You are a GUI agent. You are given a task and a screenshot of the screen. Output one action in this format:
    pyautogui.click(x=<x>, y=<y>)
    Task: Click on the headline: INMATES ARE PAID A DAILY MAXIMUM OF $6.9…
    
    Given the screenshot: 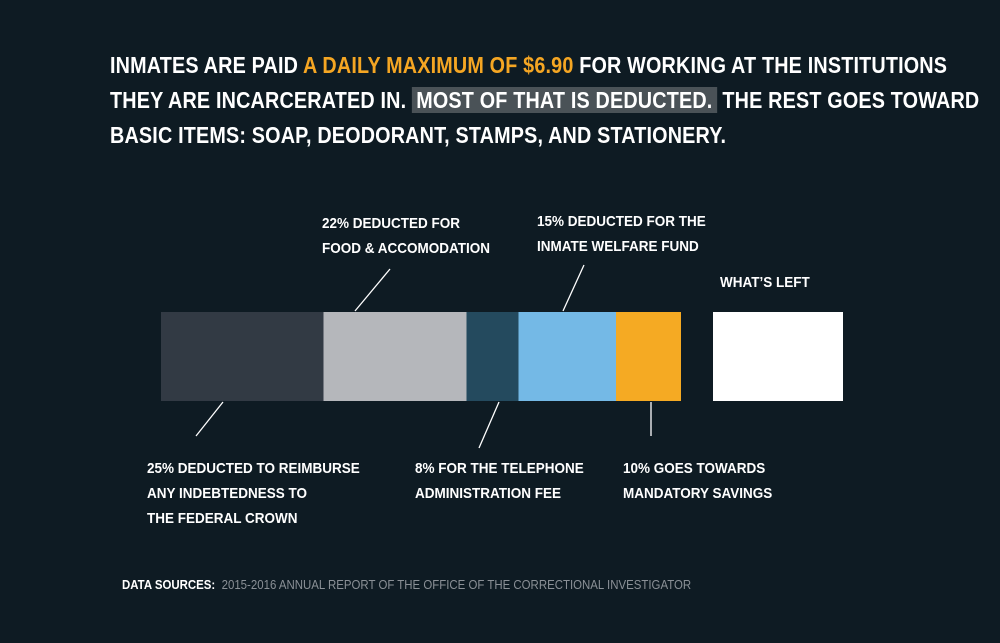 What is the action you would take?
    pyautogui.click(x=544, y=100)
    